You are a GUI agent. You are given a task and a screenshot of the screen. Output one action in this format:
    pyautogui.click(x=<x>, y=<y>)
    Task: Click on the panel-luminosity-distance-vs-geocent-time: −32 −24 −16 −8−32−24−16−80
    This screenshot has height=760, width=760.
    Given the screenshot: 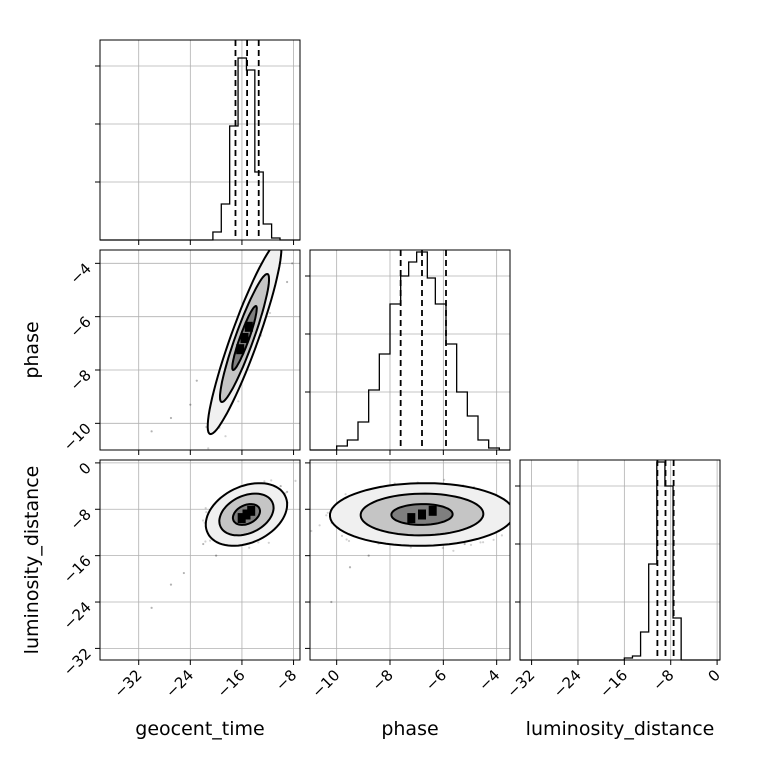 What is the action you would take?
    pyautogui.click(x=180, y=580)
    